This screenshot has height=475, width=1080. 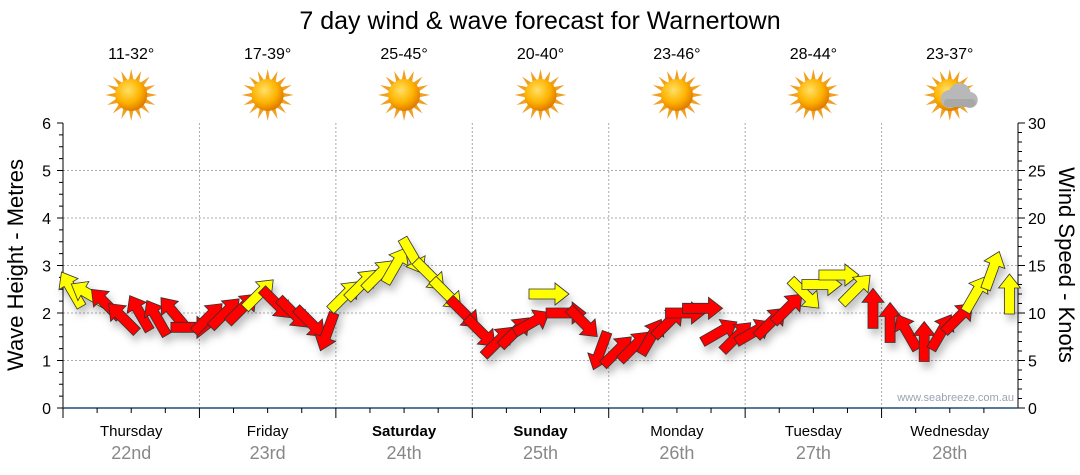 What do you see at coordinates (1066, 265) in the screenshot?
I see `right-axis-label: Wind Speed - Knots` at bounding box center [1066, 265].